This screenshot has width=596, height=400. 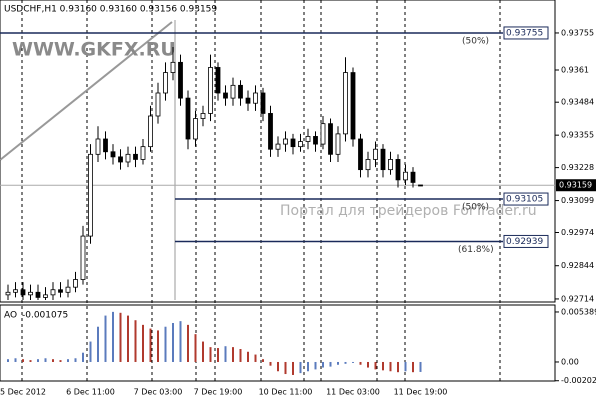 I want to click on y-tick-label: 0.92844, so click(x=577, y=265).